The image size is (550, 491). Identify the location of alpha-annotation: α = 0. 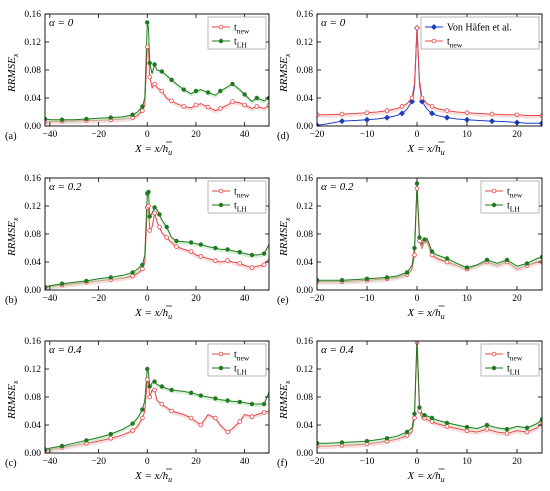
(333, 23).